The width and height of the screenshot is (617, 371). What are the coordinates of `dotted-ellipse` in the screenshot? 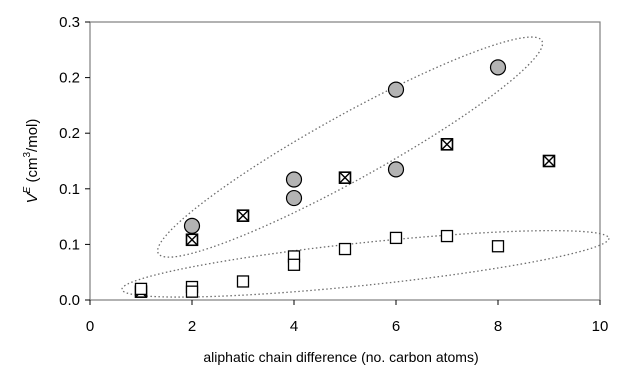 It's located at (365, 263).